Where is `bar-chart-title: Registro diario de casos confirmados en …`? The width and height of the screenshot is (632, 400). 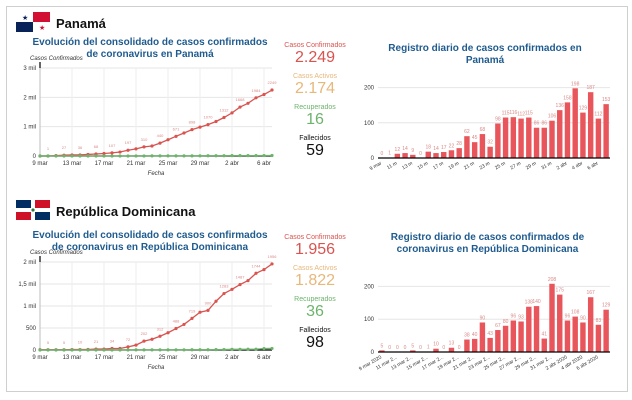 bar-chart-title: Registro diario de casos confirmados en … is located at coordinates (485, 54).